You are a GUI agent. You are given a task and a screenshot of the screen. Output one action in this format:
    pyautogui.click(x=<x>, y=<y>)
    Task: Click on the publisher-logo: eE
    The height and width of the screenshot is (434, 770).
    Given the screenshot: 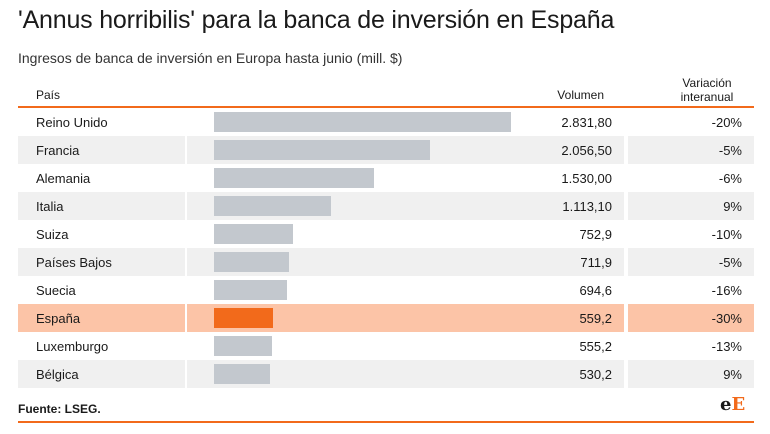 What is the action you would take?
    pyautogui.click(x=733, y=404)
    